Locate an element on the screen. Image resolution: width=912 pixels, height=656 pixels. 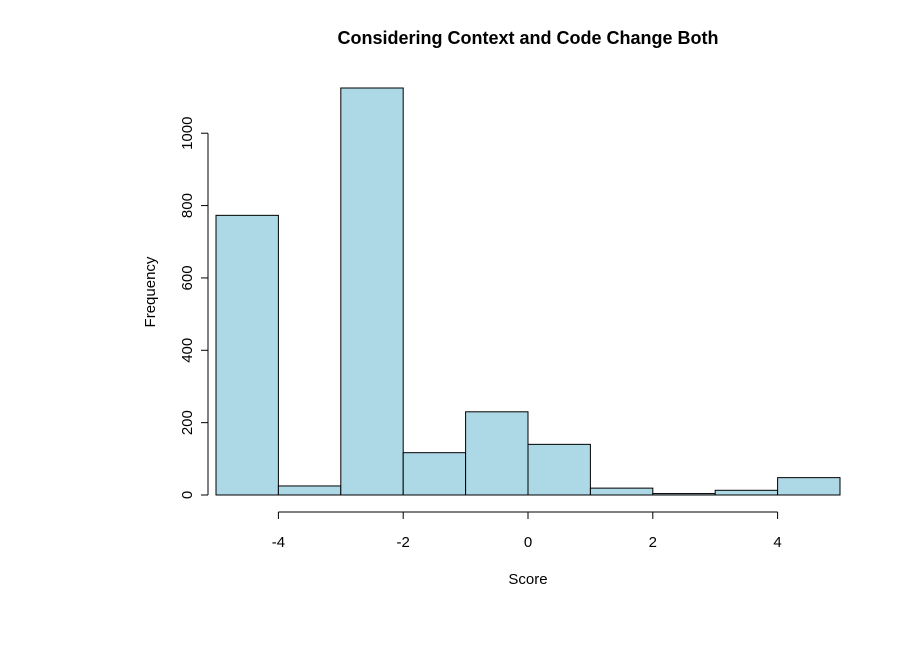
x-tick-label: -2 is located at coordinates (403, 542).